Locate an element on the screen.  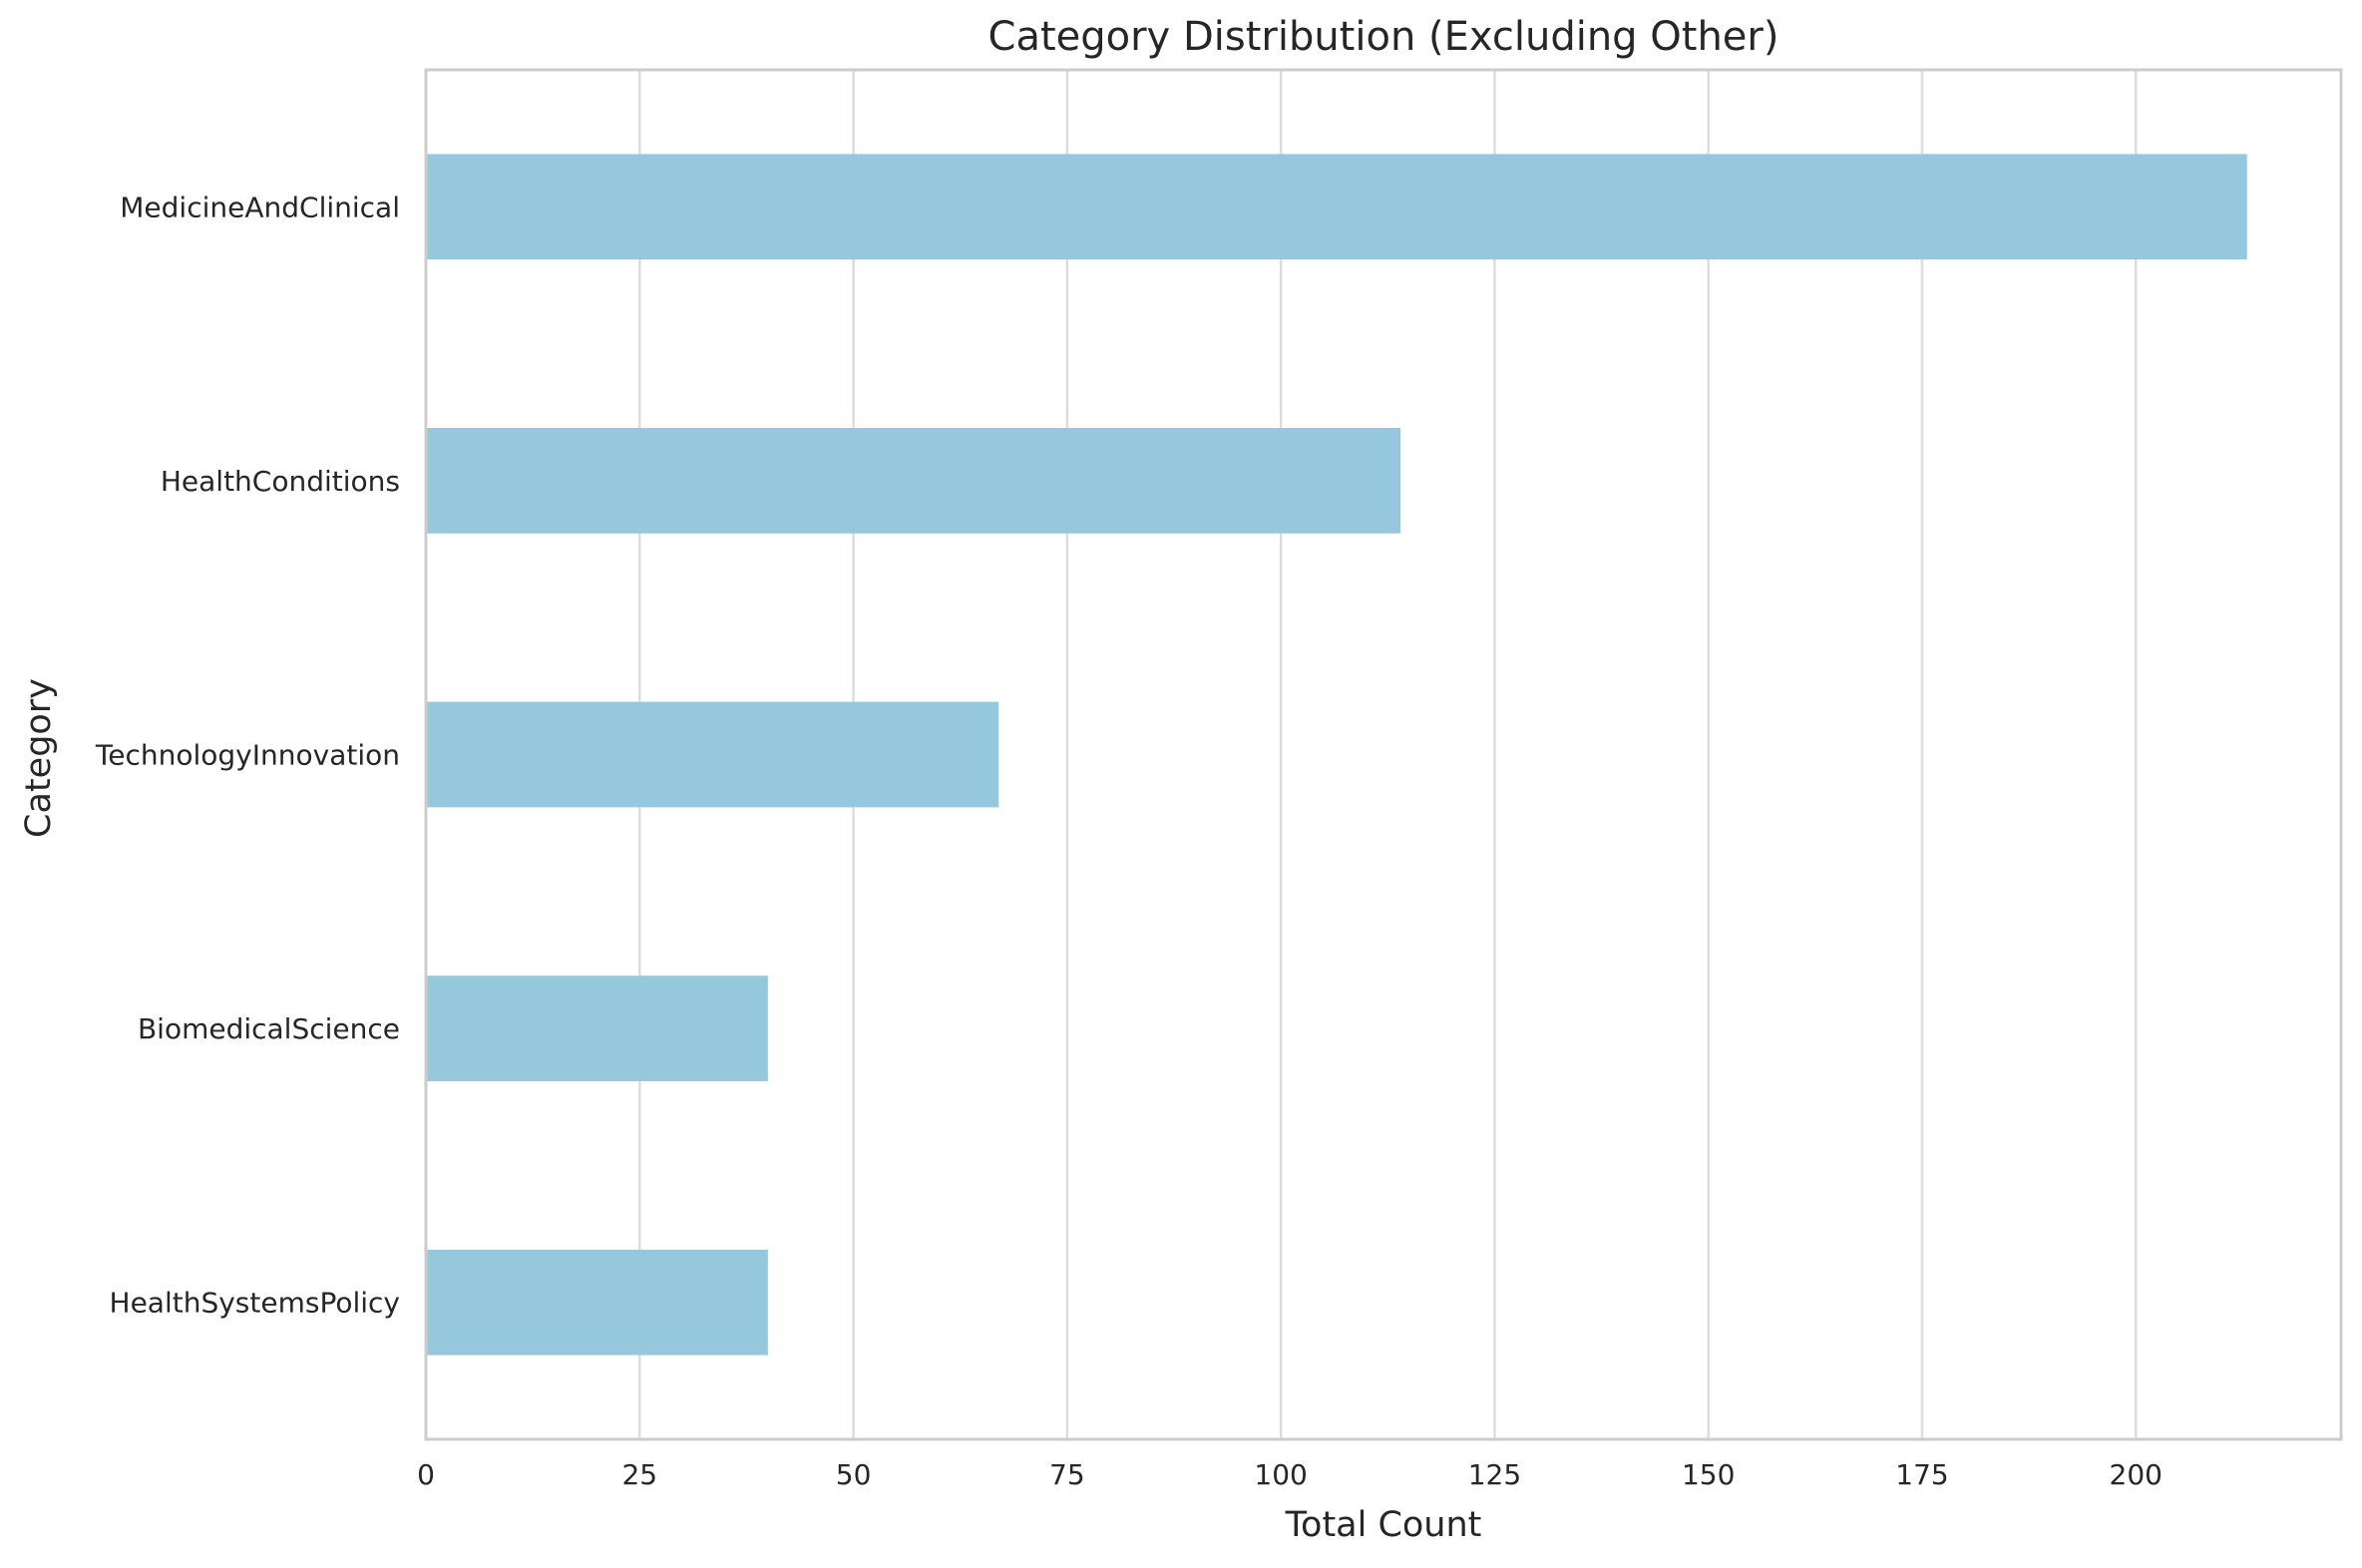
x-tick-label: 150 is located at coordinates (1708, 1475).